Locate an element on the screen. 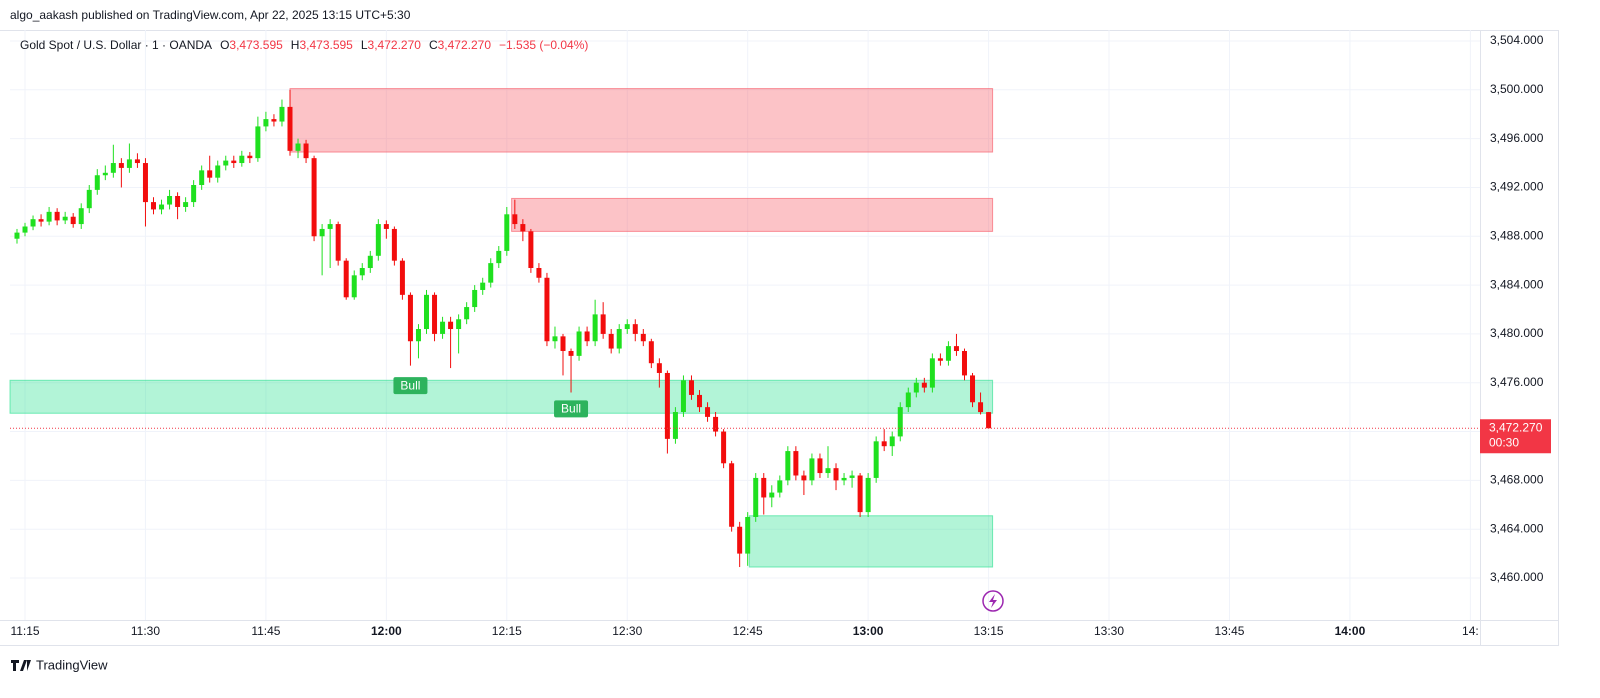 This screenshot has width=1600, height=698. x-tick-label: 11:15 is located at coordinates (24, 631).